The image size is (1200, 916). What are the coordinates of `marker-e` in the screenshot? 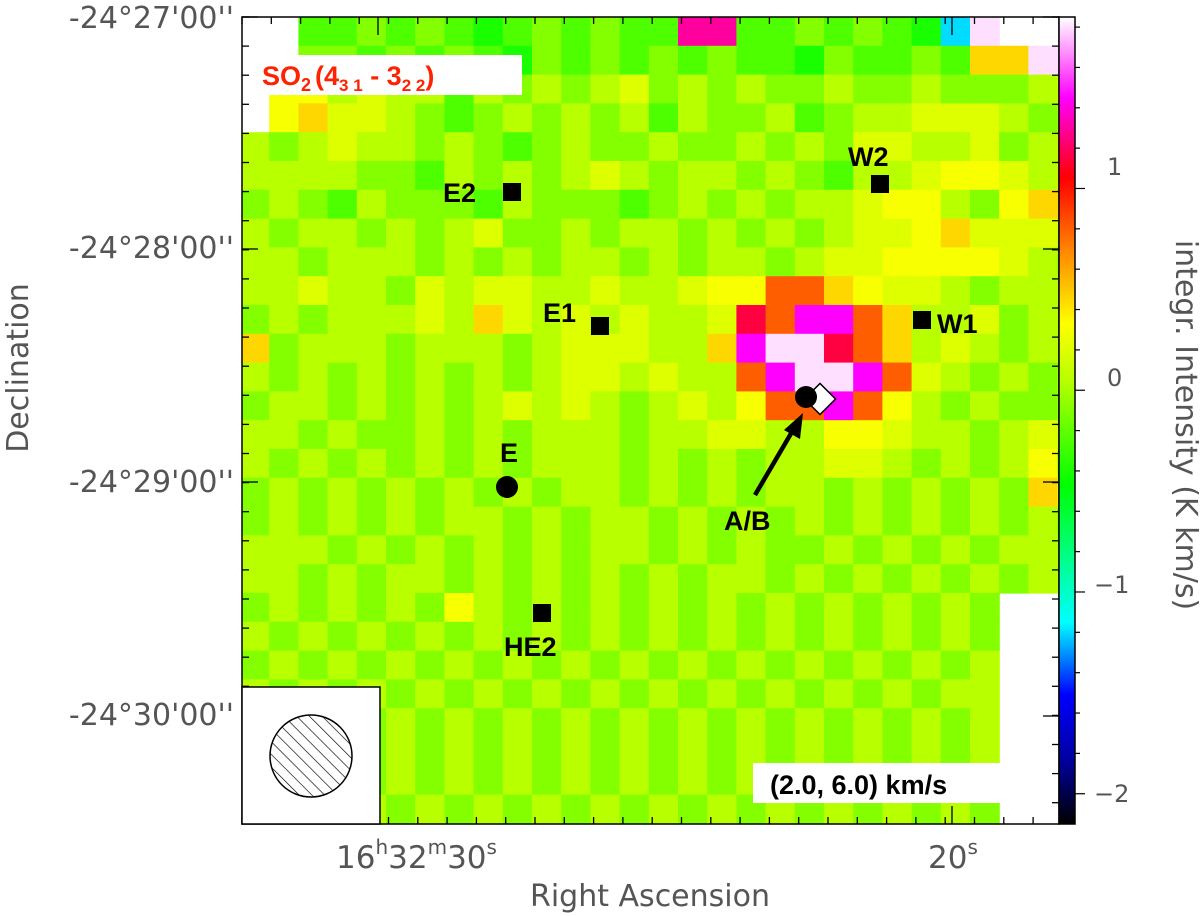 It's located at (507, 487).